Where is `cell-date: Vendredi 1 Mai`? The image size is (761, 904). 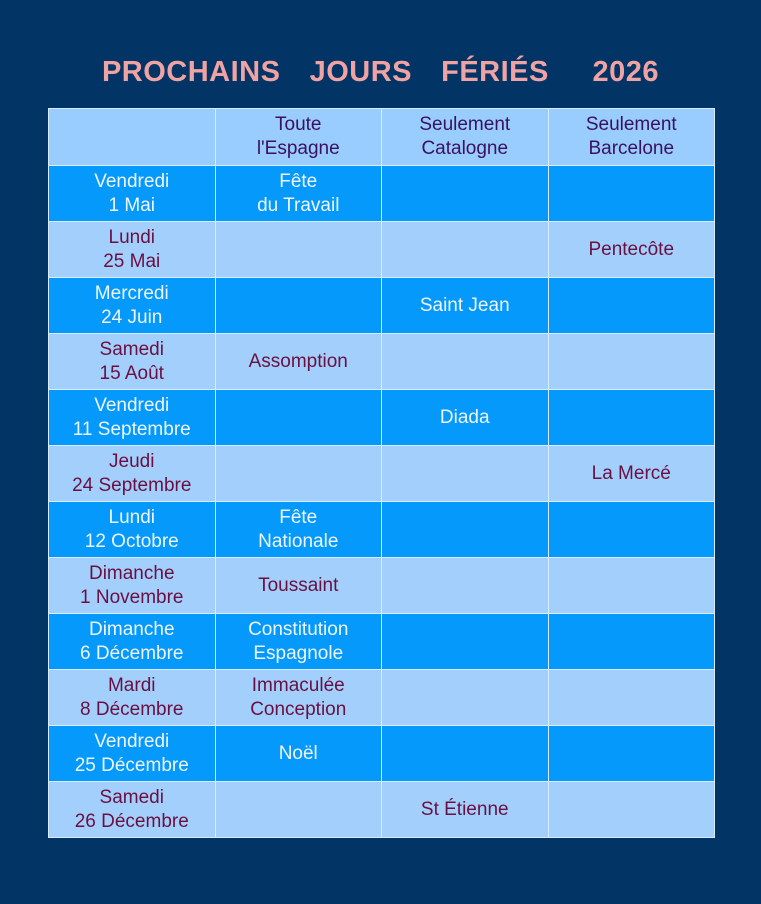 cell-date: Vendredi 1 Mai is located at coordinates (132, 193).